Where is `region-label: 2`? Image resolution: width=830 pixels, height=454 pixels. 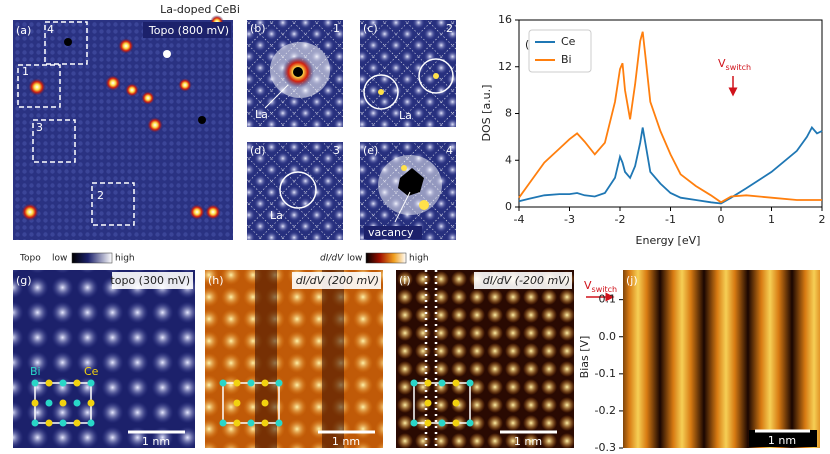 region-label: 2 is located at coordinates (100, 195).